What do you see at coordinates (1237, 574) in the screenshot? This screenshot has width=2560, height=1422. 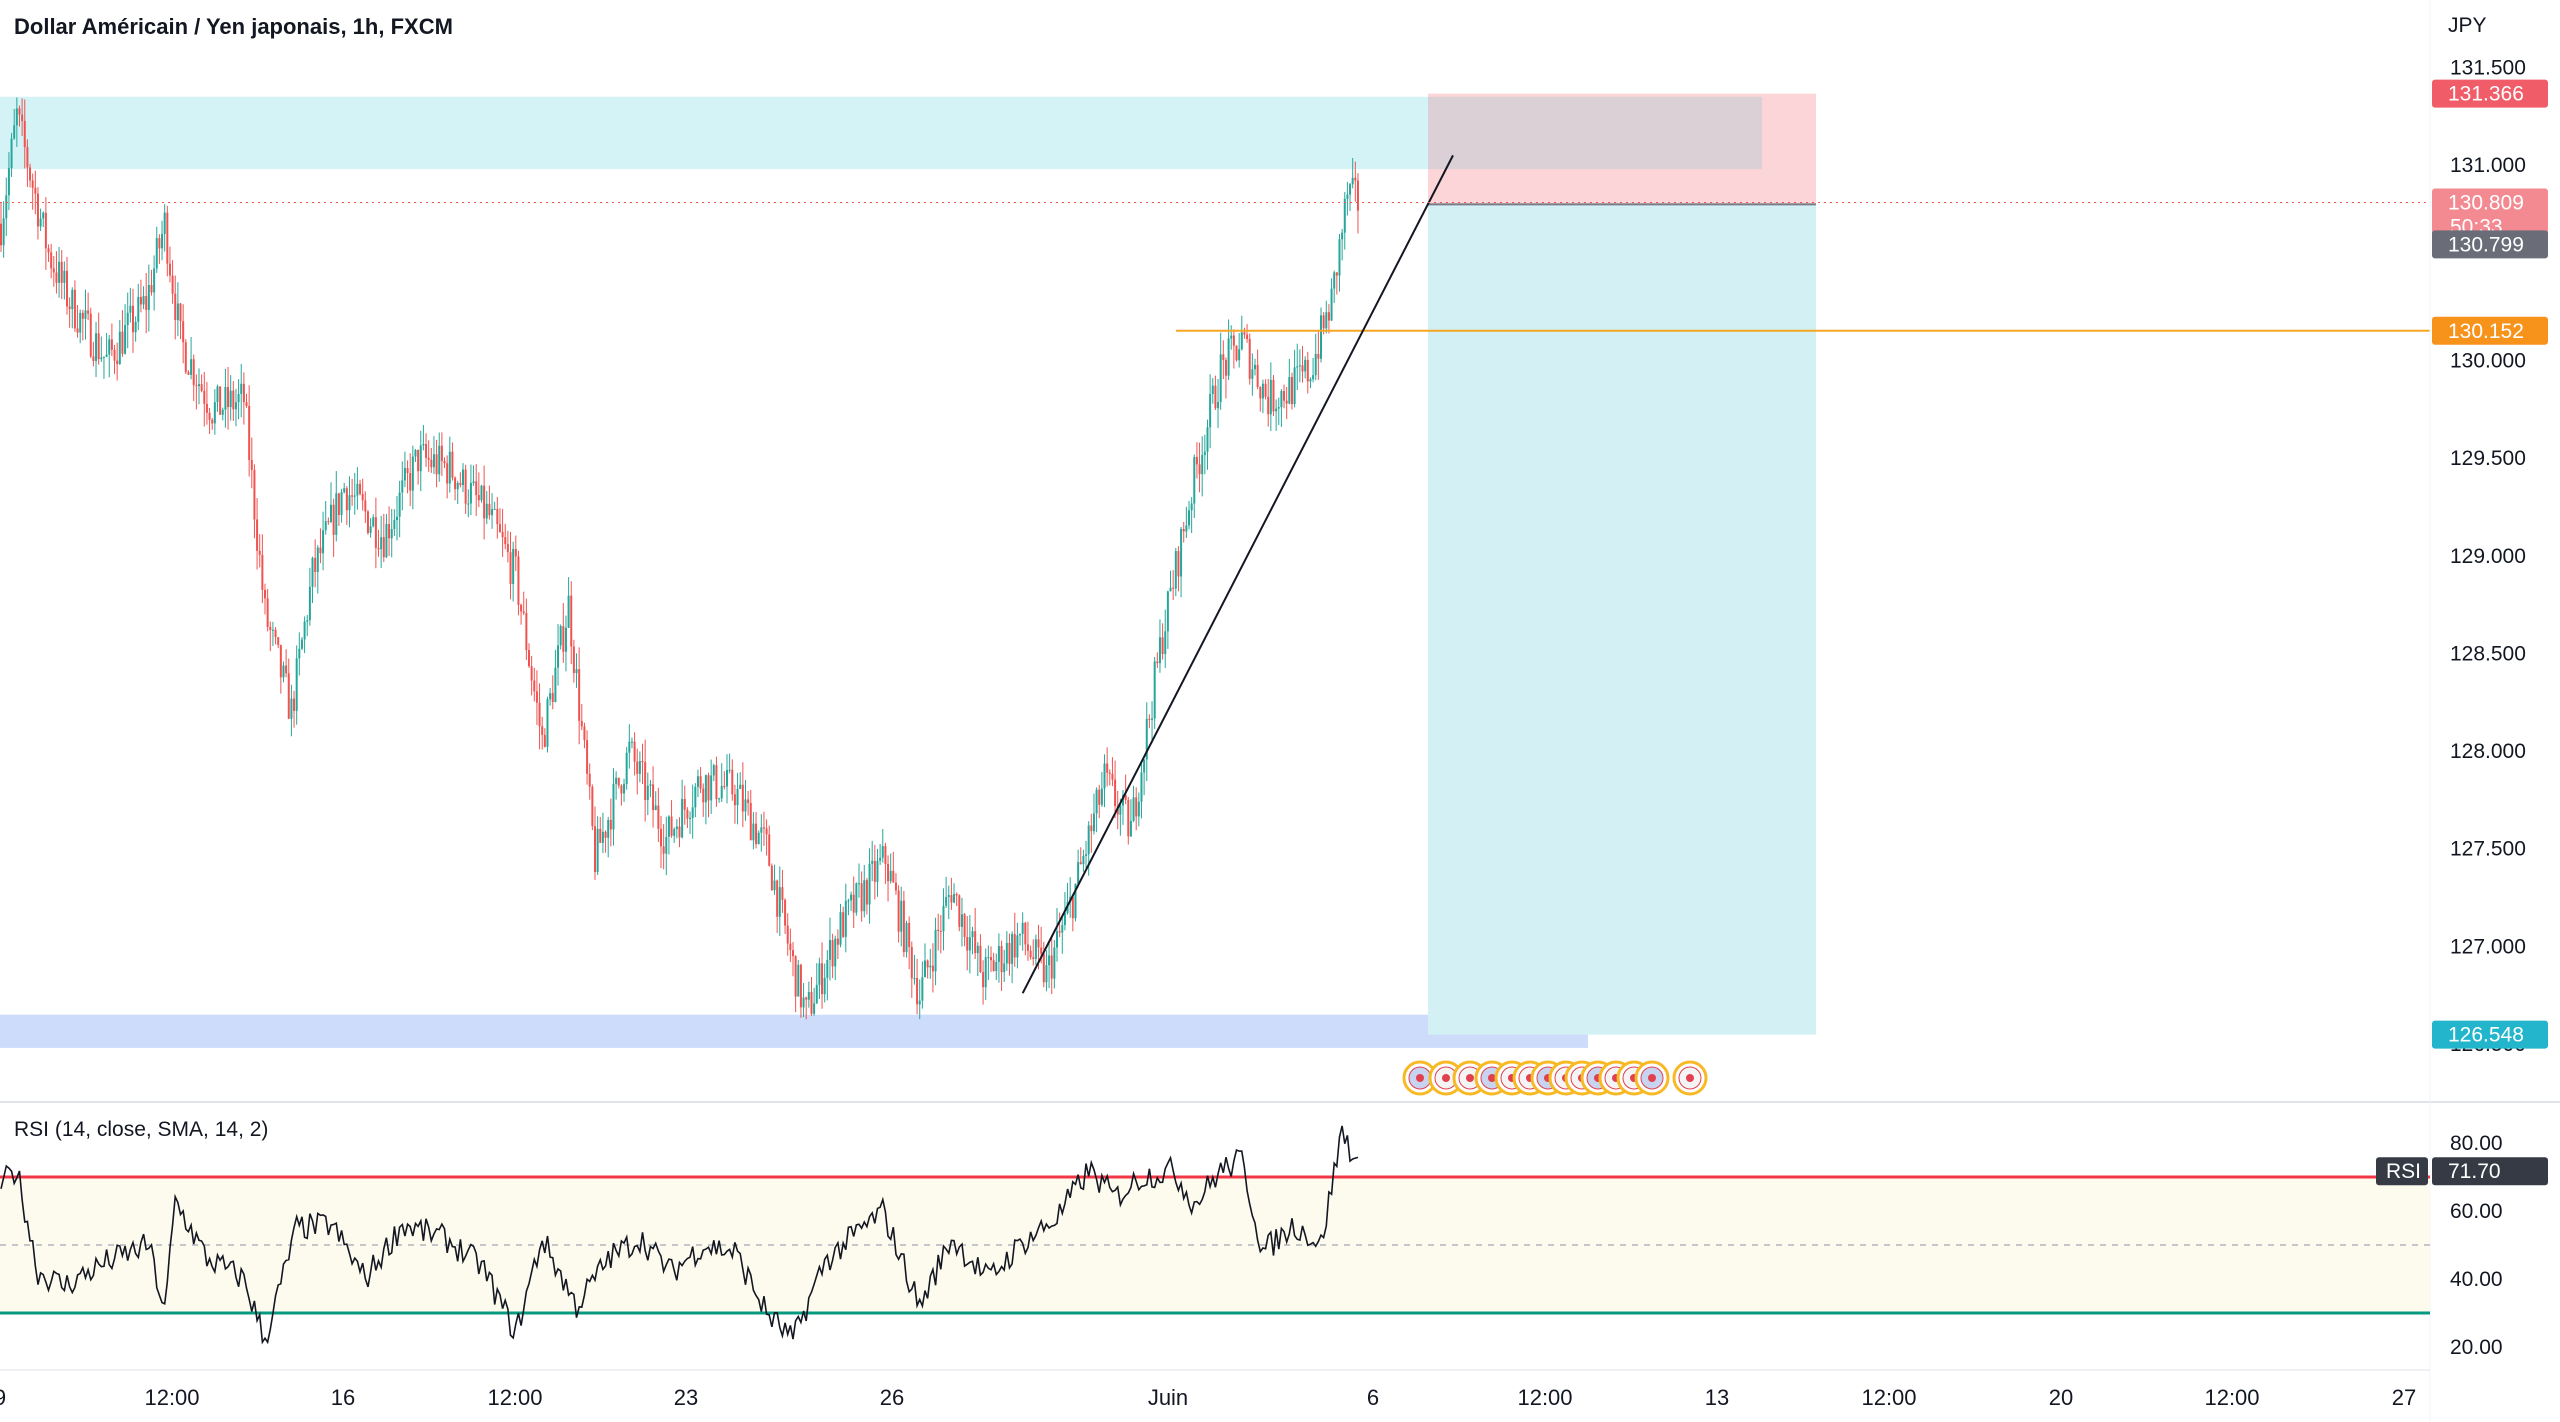 I see `trendline` at bounding box center [1237, 574].